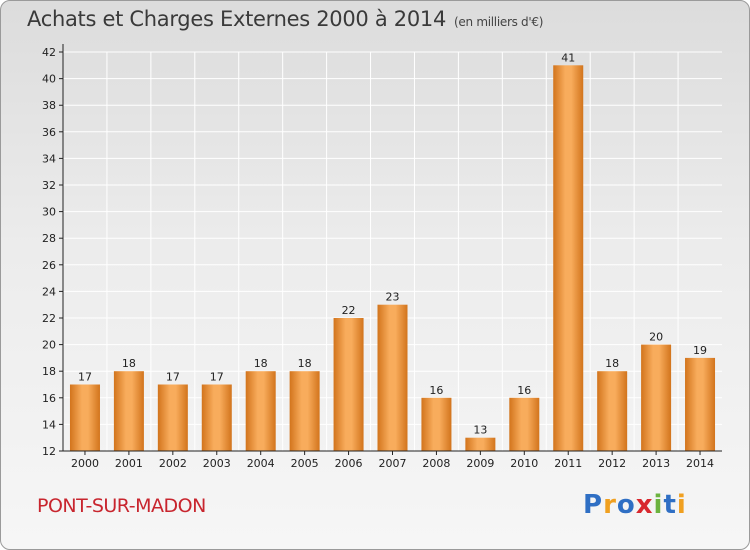 This screenshot has height=550, width=750. What do you see at coordinates (49, 158) in the screenshot?
I see `y-tick-label: 34` at bounding box center [49, 158].